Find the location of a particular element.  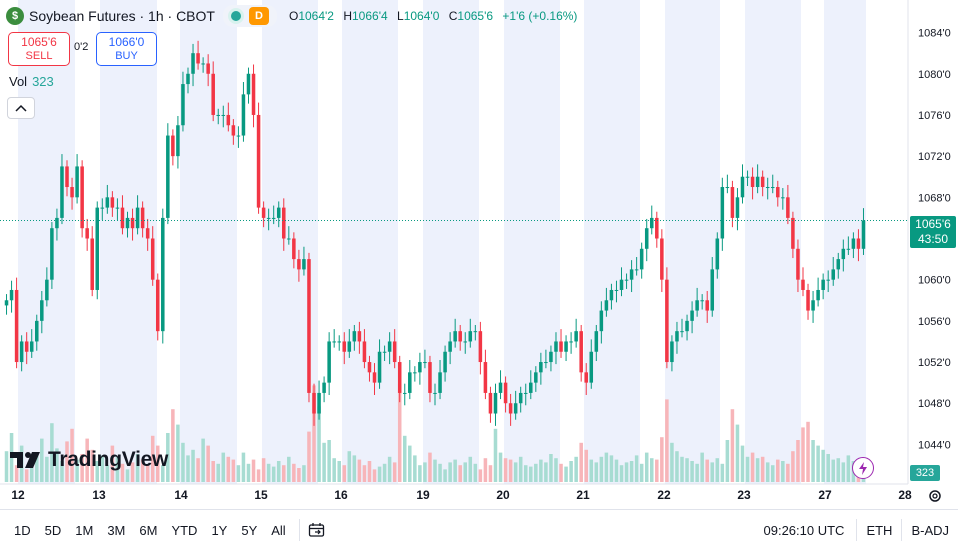

symbol-logo: $ is located at coordinates (15, 16).